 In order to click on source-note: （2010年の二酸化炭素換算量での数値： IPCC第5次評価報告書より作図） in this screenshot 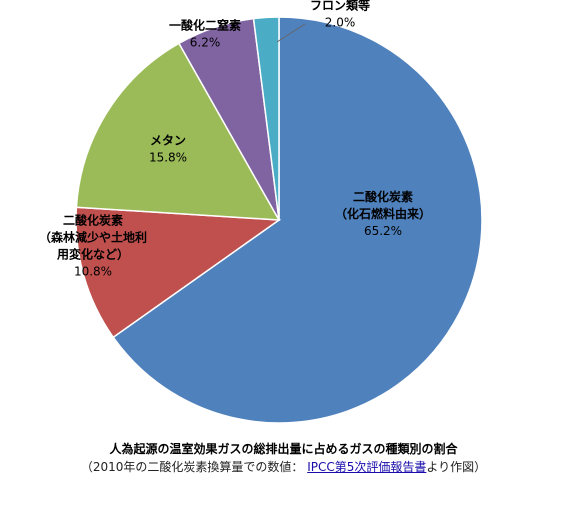, I will do `click(283, 467)`.